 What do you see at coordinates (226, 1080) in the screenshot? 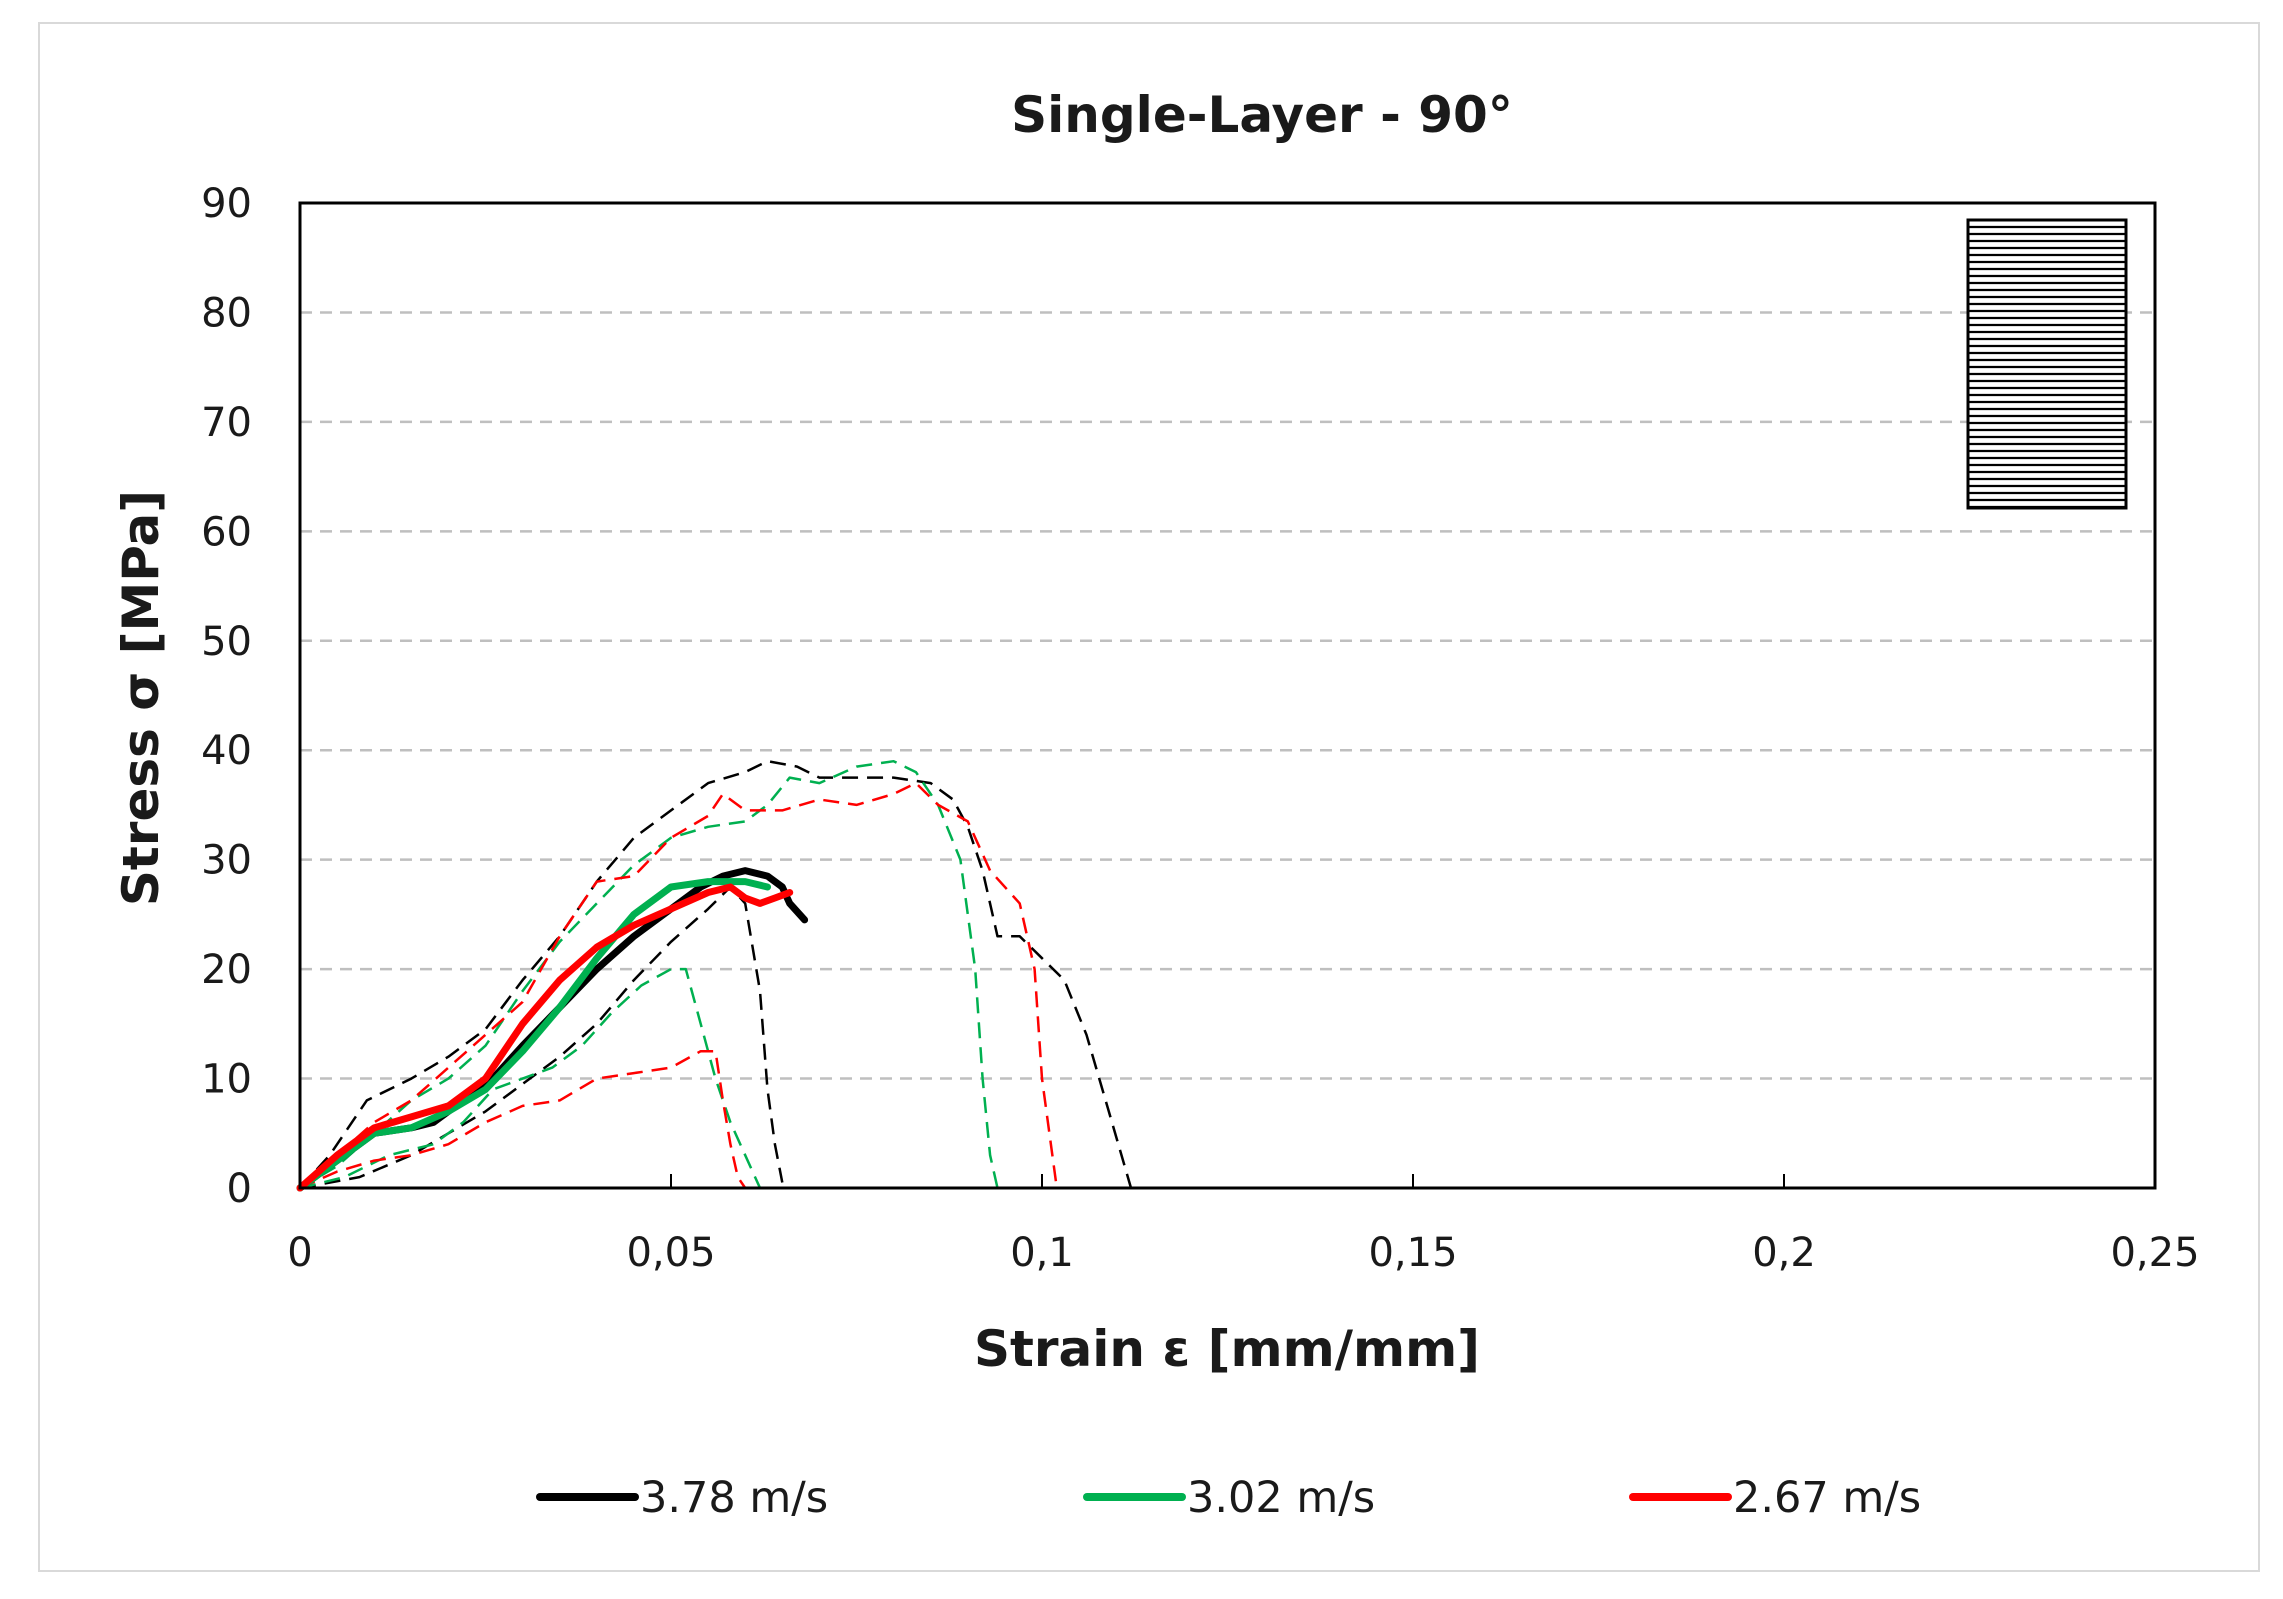
I see `y-tick-label: 10` at bounding box center [226, 1080].